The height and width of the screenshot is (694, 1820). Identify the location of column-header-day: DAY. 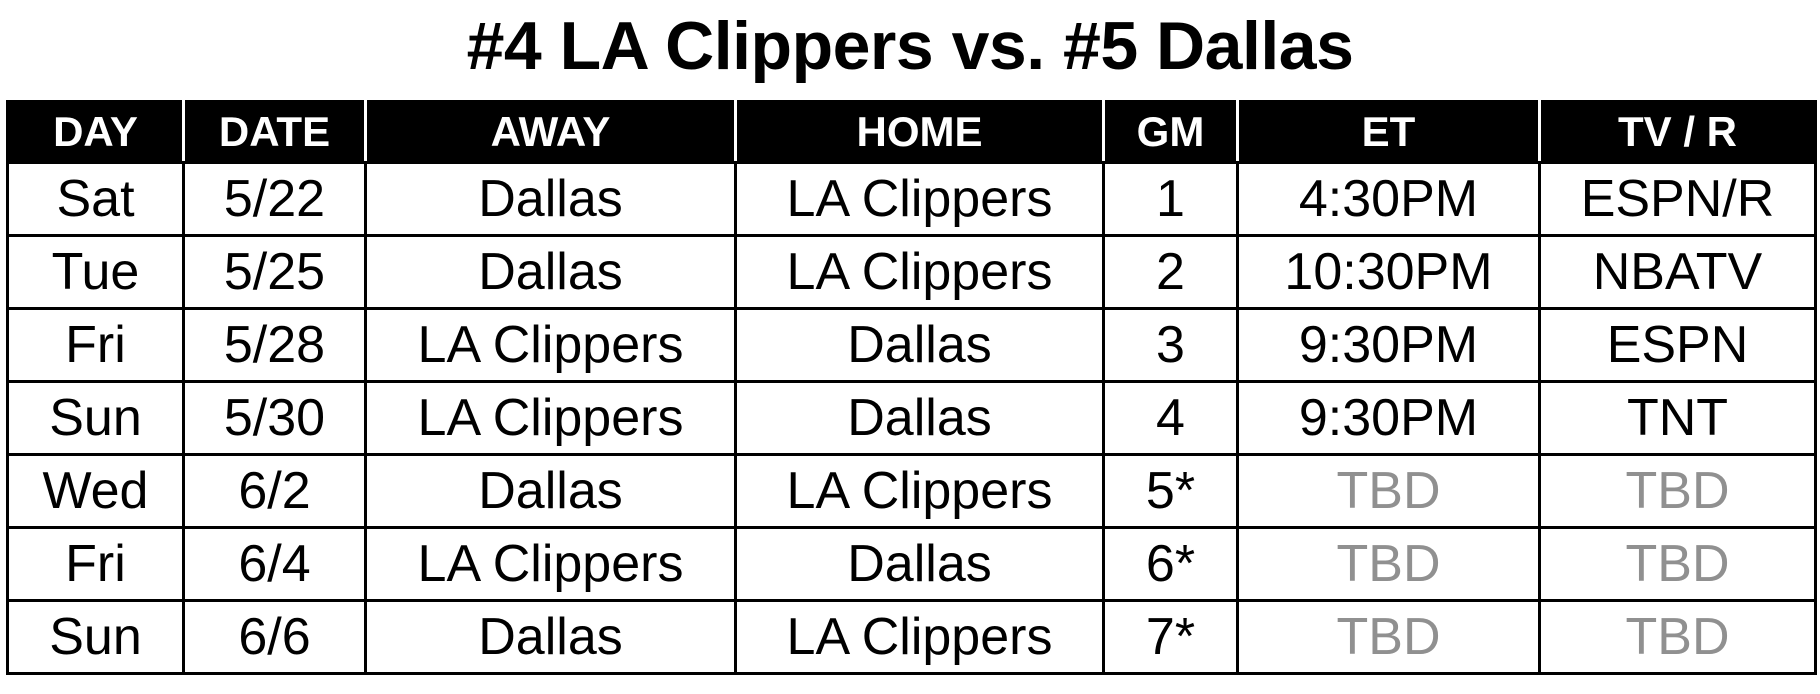
(95, 132).